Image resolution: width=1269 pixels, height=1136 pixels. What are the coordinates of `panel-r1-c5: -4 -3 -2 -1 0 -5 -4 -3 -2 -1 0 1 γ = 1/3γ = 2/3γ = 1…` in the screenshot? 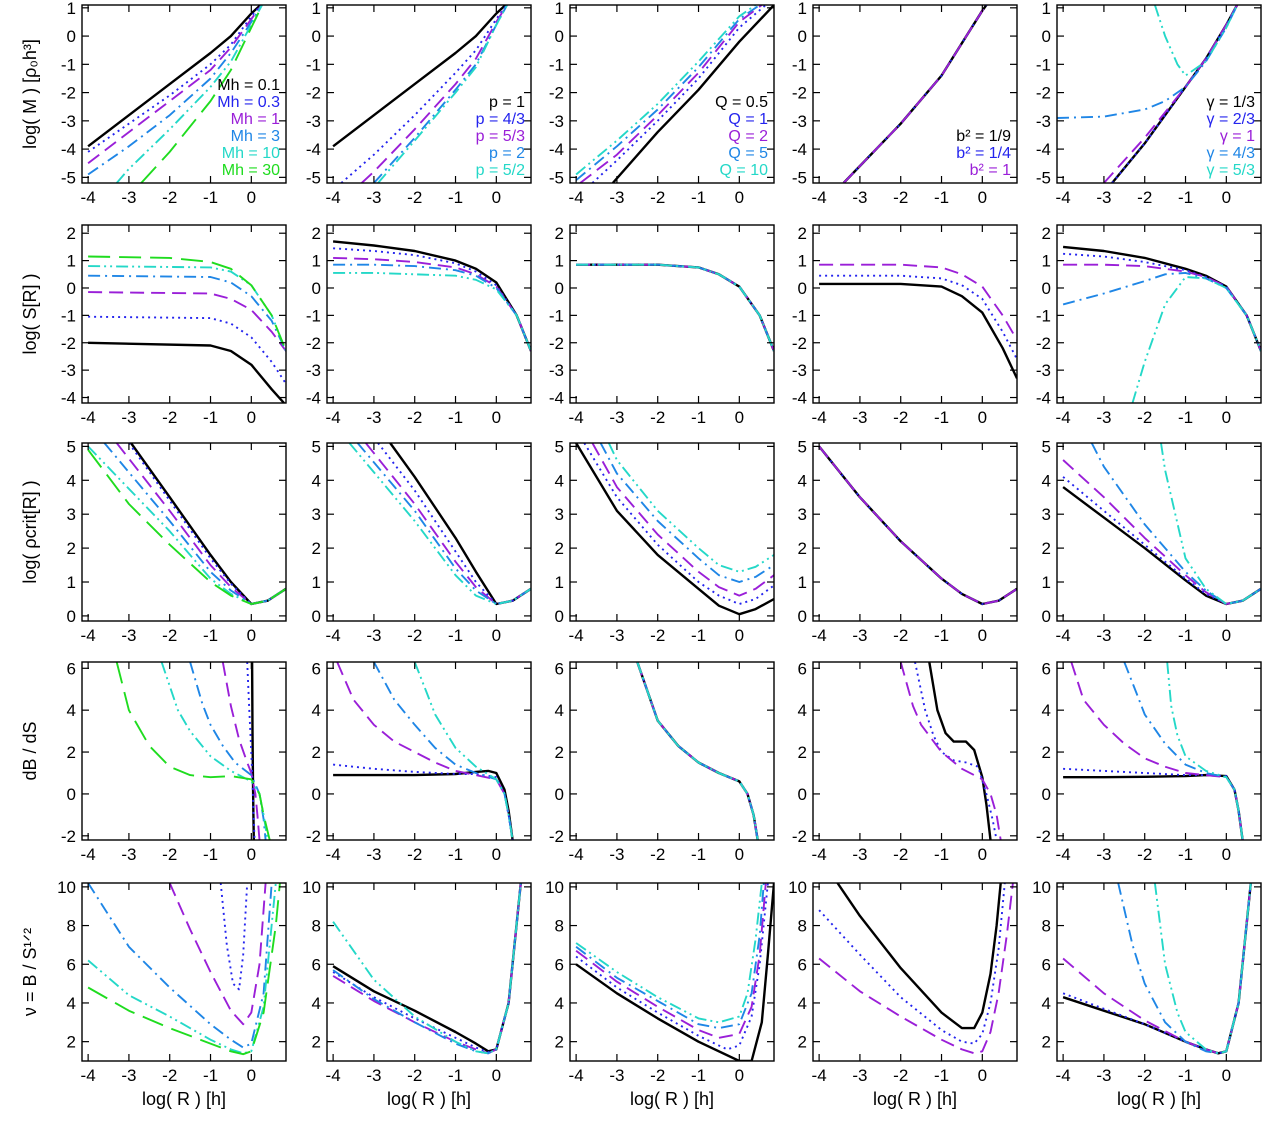 It's located at (1149, 103).